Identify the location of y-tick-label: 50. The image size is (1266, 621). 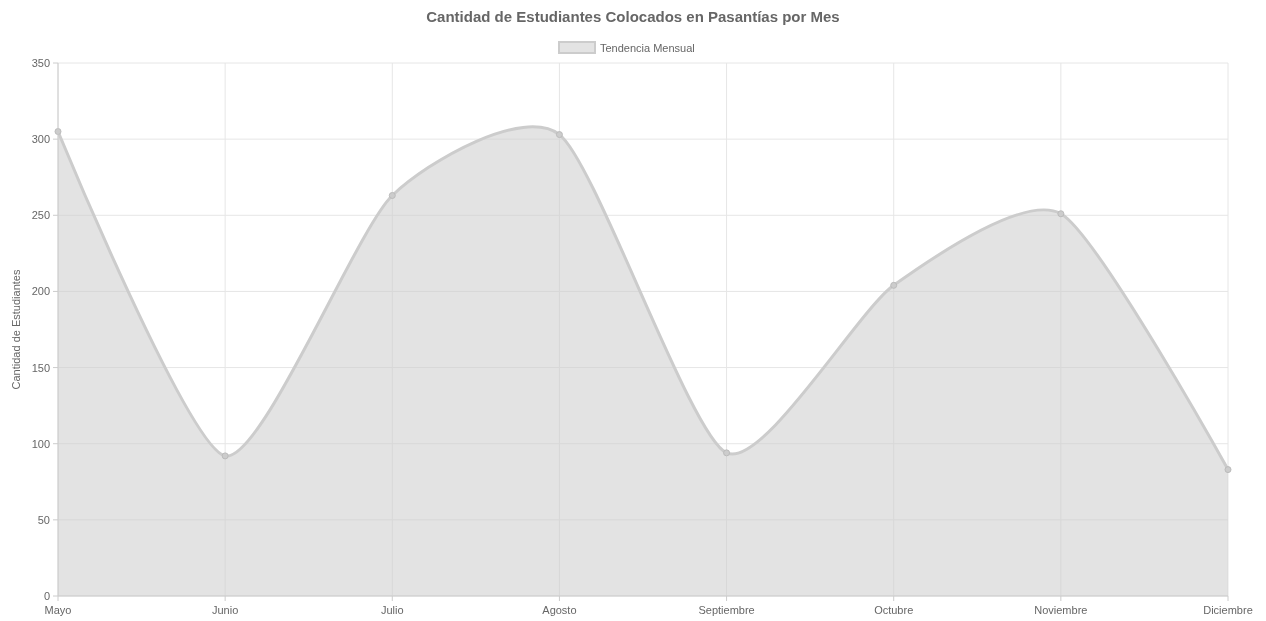
(43, 519).